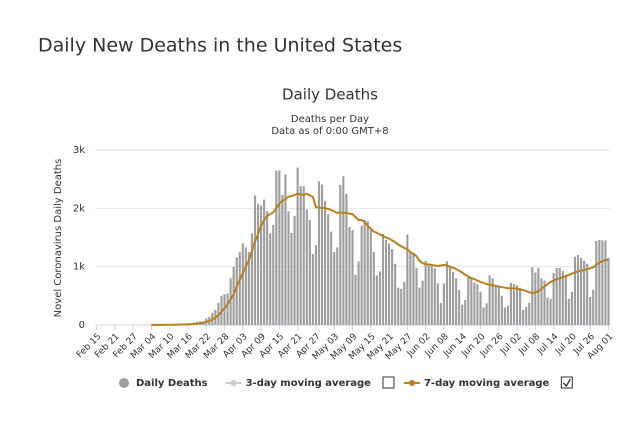 The width and height of the screenshot is (640, 430). What do you see at coordinates (82, 325) in the screenshot?
I see `y-tick-label: 0` at bounding box center [82, 325].